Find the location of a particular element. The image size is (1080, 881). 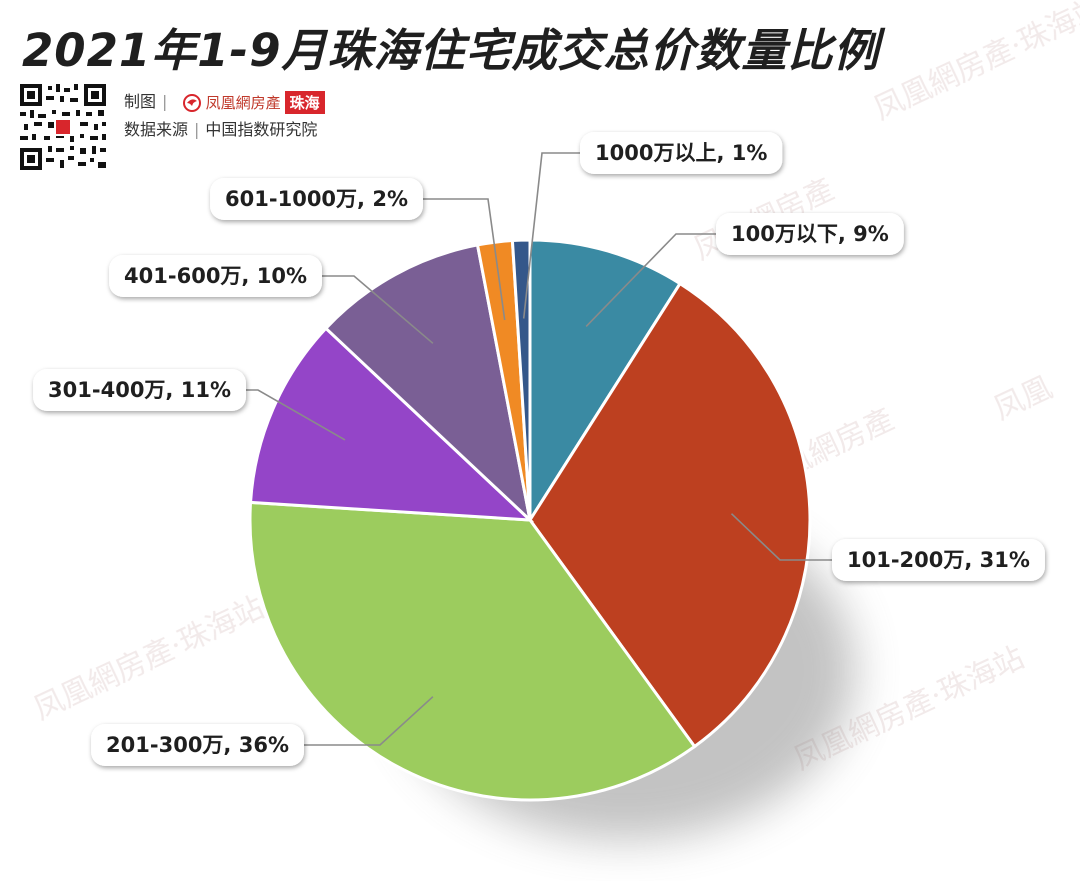

data-label-text: 100万以下, 9% is located at coordinates (810, 234).